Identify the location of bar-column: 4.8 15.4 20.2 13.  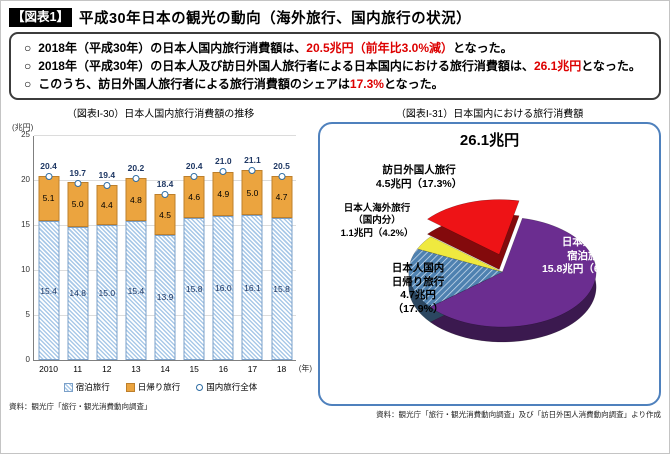
(135, 255).